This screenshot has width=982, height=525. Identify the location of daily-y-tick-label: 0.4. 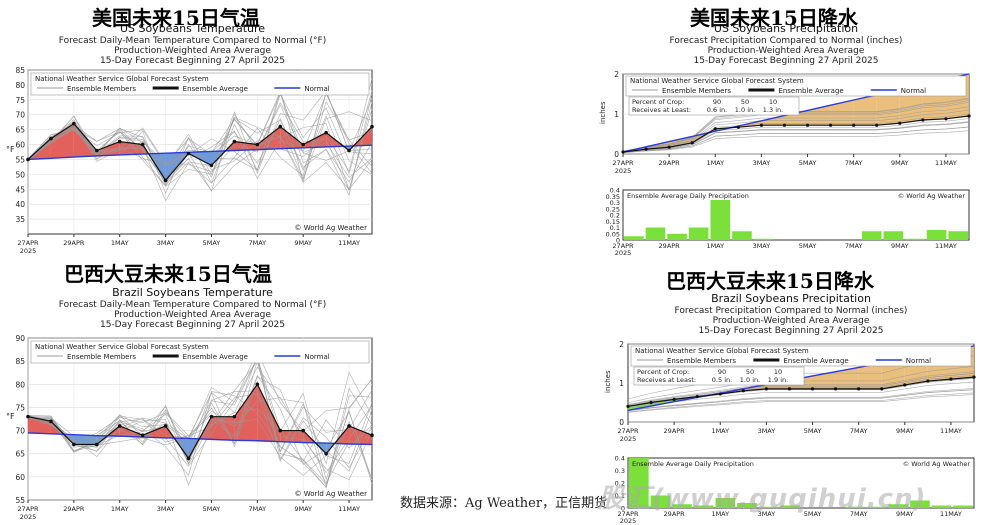
(620, 459).